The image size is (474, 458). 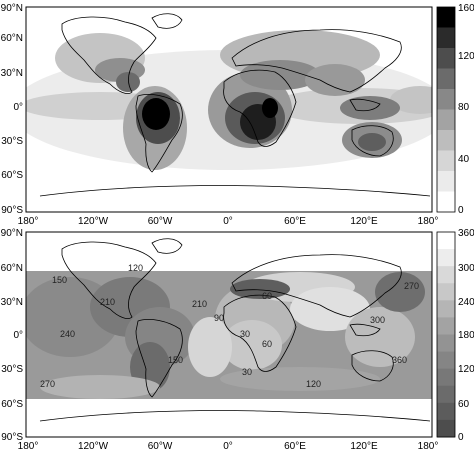 What do you see at coordinates (167, 21) in the screenshot?
I see `top-greenland-coast` at bounding box center [167, 21].